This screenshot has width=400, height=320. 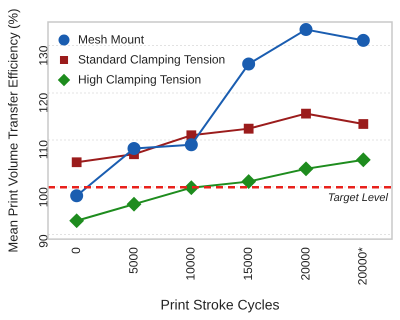 What do you see at coordinates (152, 59) in the screenshot?
I see `legend-label: Standard Clamping Tension` at bounding box center [152, 59].